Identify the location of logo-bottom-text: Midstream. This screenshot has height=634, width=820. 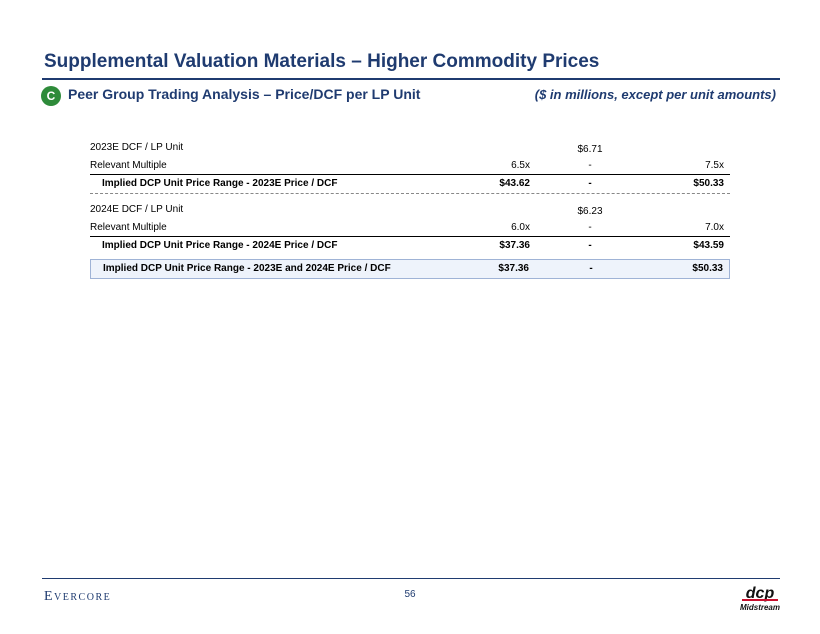
(760, 607).